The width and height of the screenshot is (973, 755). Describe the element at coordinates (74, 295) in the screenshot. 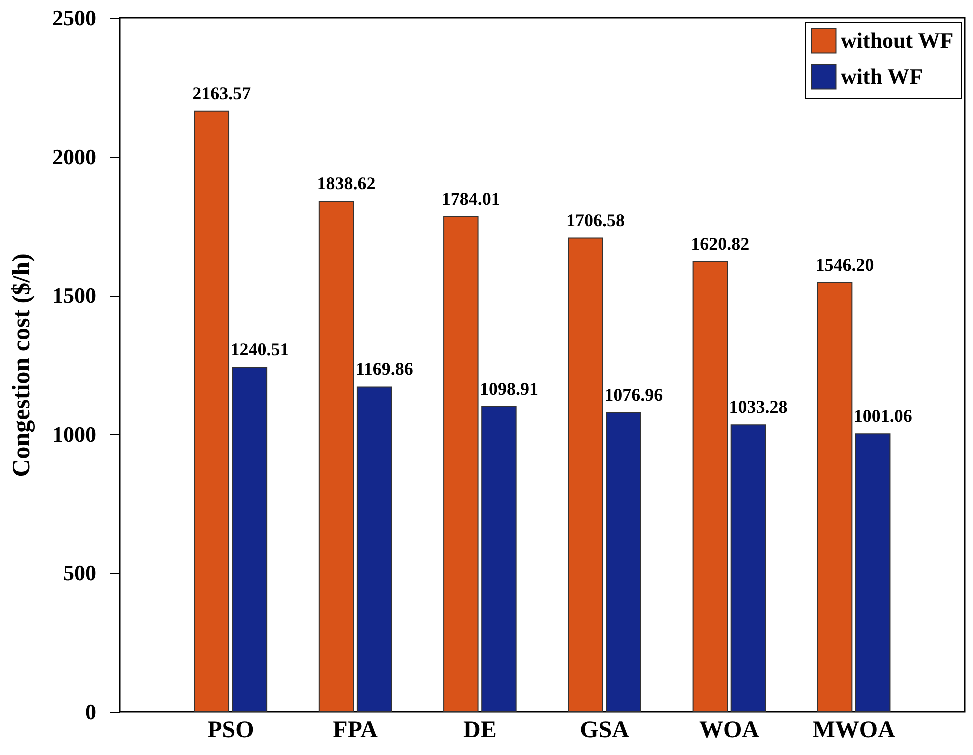

I see `y-tick-label: 1500` at that location.